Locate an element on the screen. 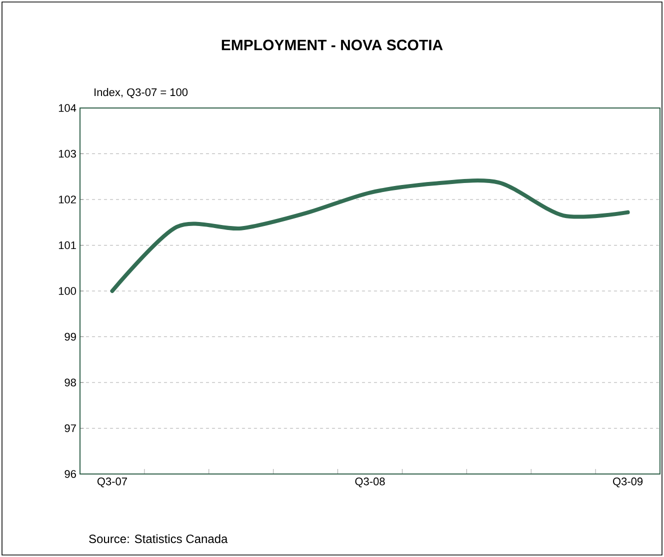 The image size is (664, 557). y-tick-label: 104 is located at coordinates (67, 108).